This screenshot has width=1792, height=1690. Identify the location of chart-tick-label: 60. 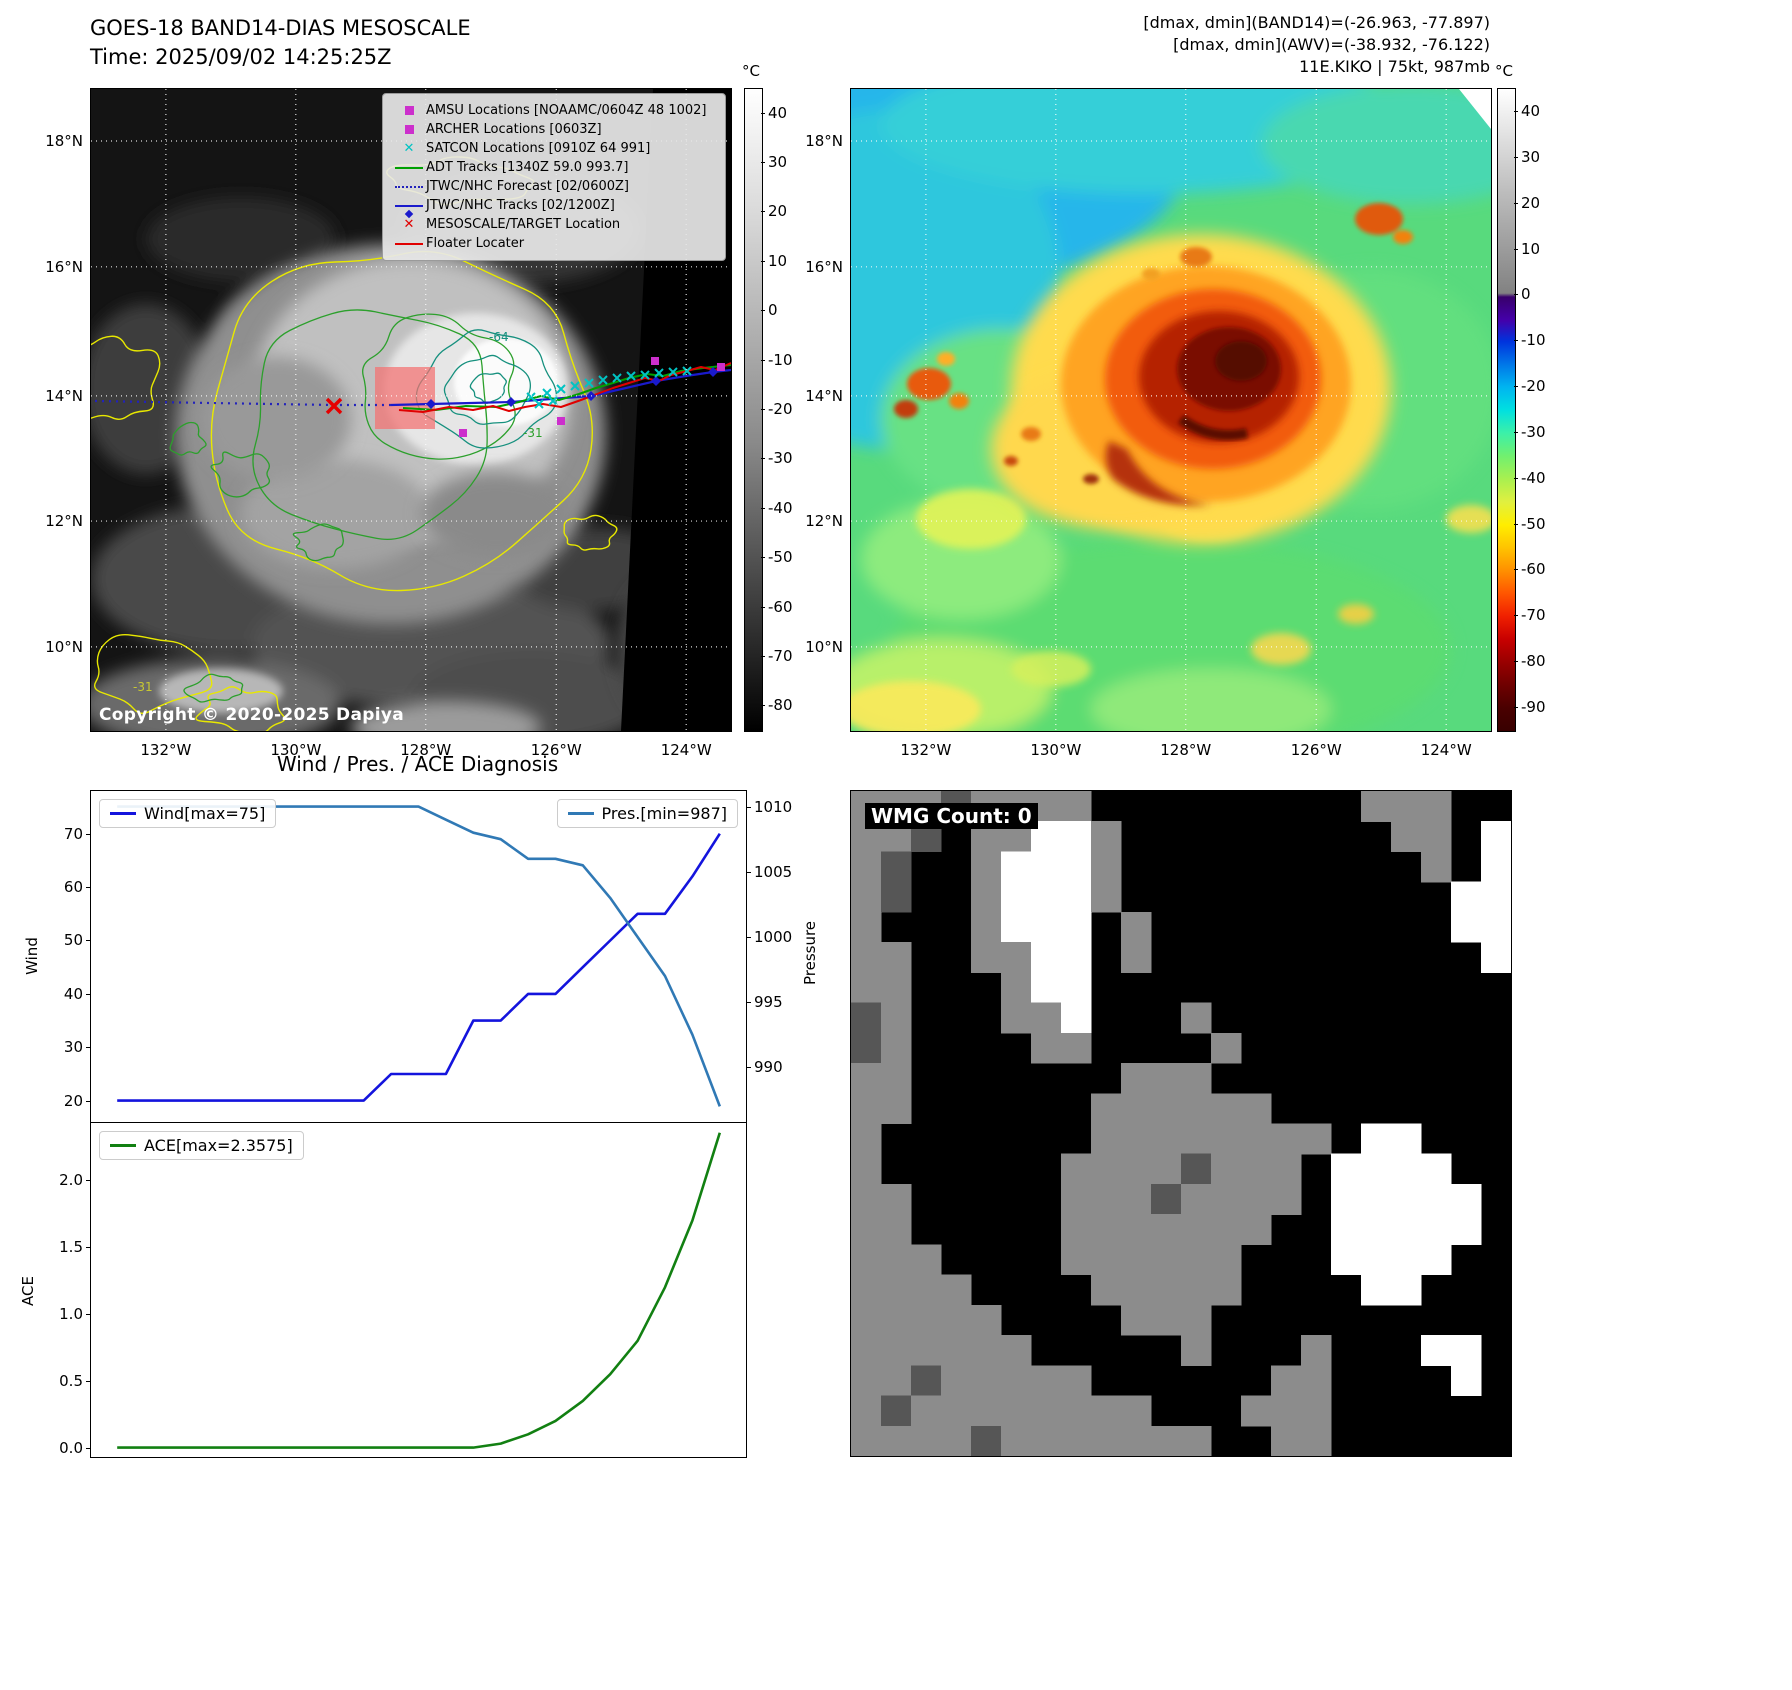
(77, 887).